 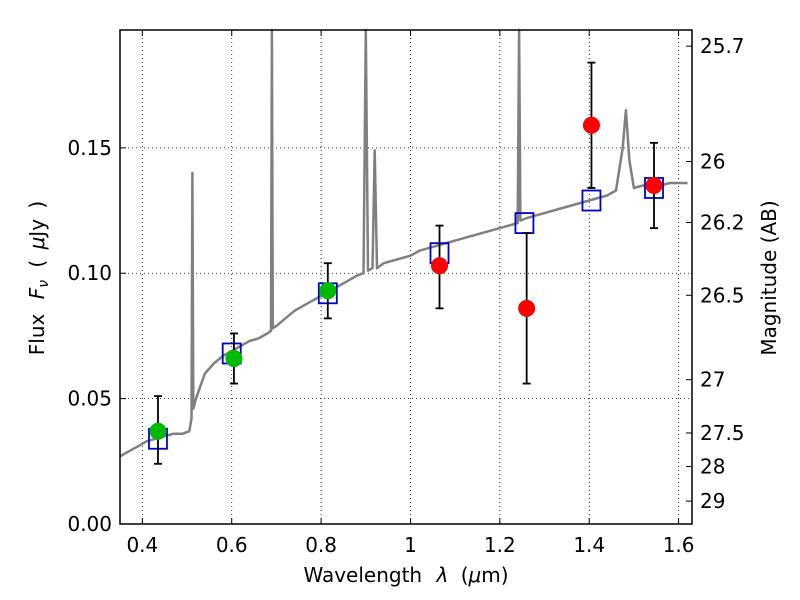 I want to click on x-axis-label: Wavelength λ (μm), so click(x=405, y=575).